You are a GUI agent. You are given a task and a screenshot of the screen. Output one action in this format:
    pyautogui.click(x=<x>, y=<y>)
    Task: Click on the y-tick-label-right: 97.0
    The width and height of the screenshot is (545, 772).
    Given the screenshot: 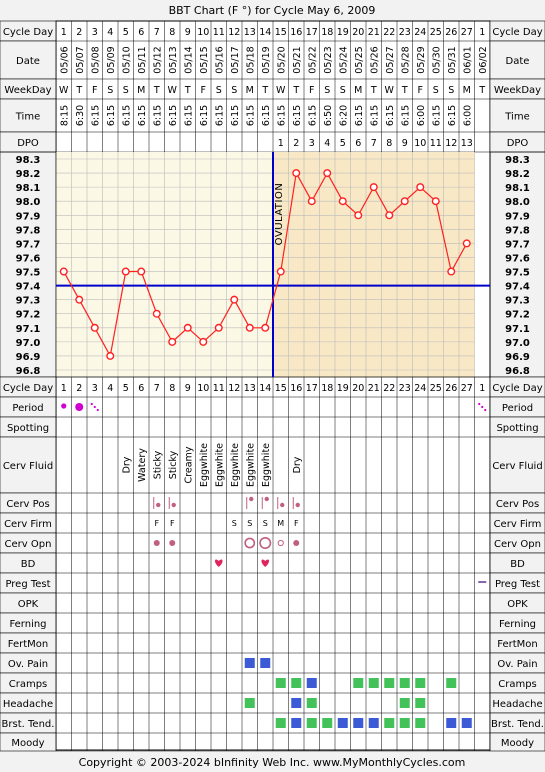 What is the action you would take?
    pyautogui.click(x=517, y=343)
    